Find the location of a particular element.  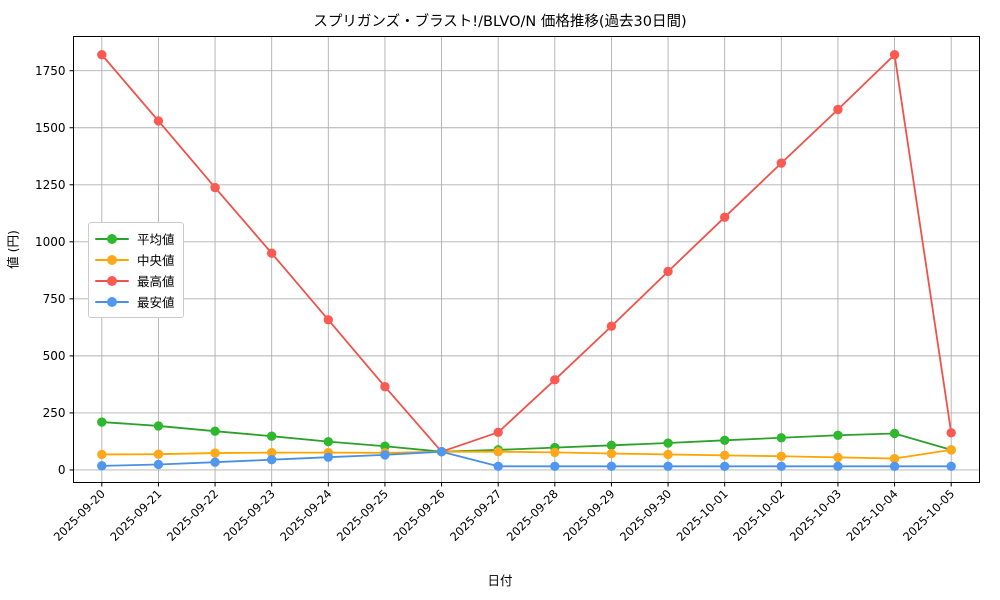

svg-text: 750 is located at coordinates (54, 299).